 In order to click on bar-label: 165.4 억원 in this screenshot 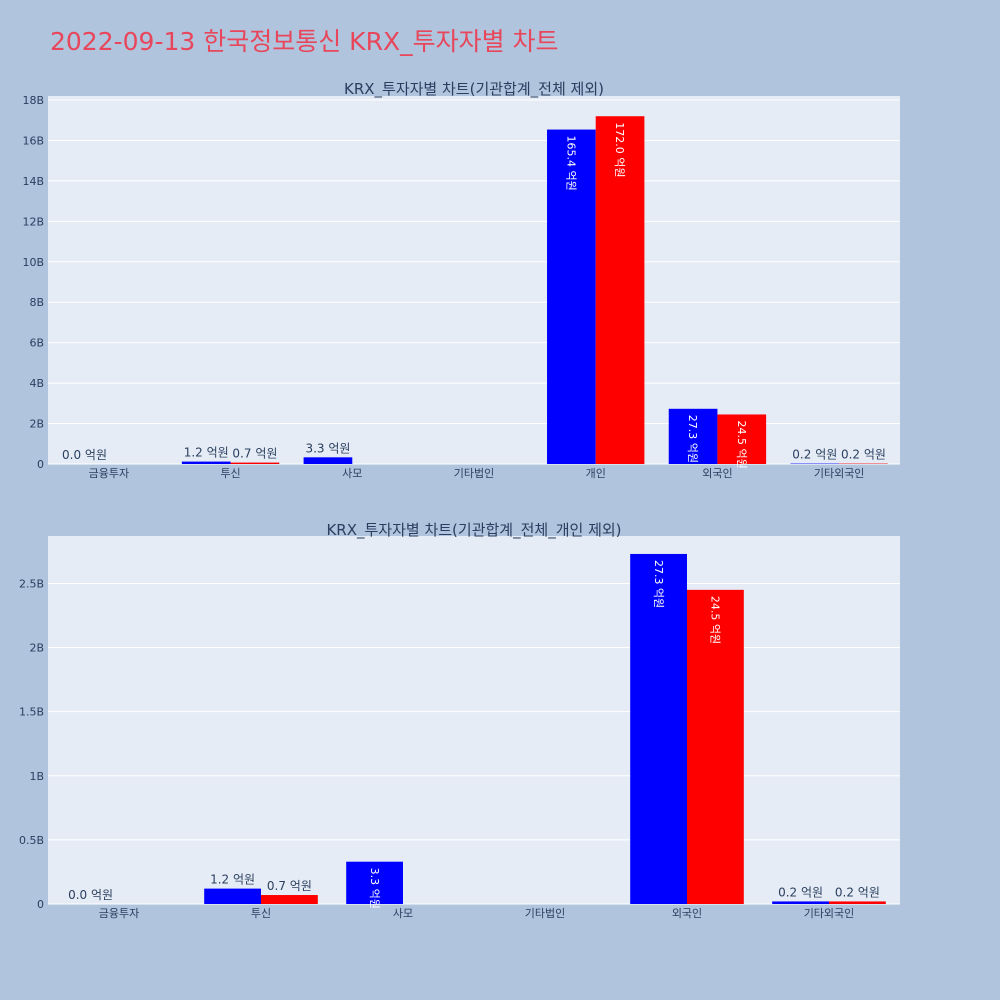, I will do `click(571, 163)`.